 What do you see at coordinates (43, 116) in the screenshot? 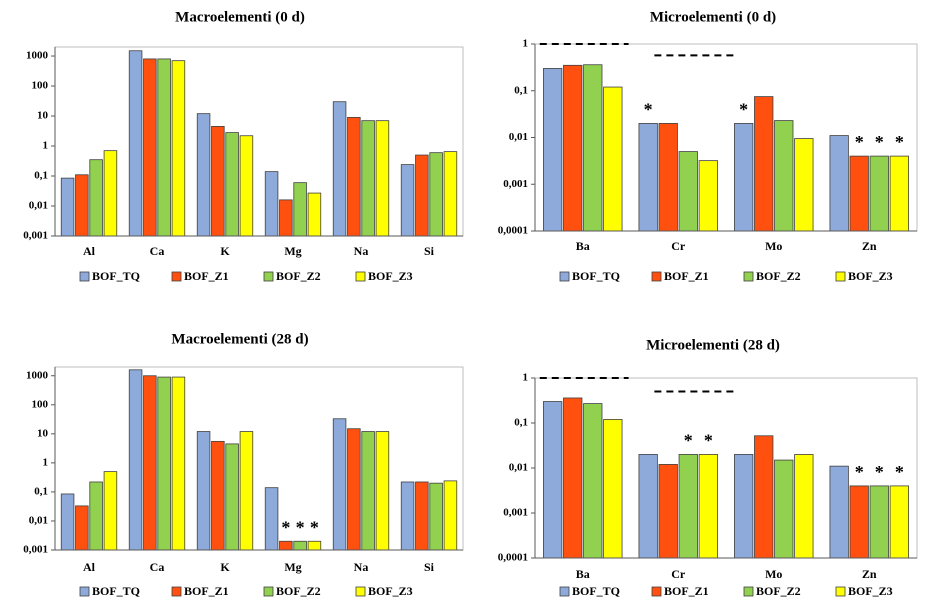
I see `y-tick-label: 10` at bounding box center [43, 116].